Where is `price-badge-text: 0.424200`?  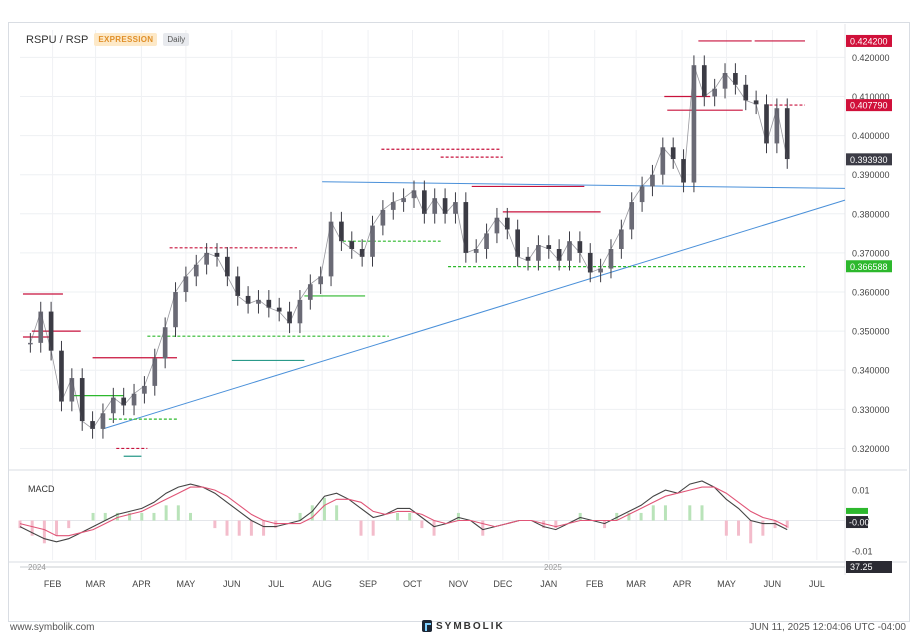 price-badge-text: 0.424200 is located at coordinates (869, 41).